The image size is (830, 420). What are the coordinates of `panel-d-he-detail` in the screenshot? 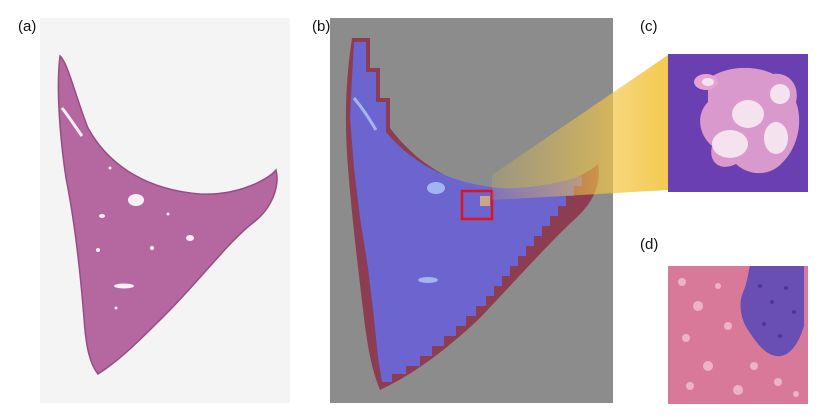 It's located at (738, 335).